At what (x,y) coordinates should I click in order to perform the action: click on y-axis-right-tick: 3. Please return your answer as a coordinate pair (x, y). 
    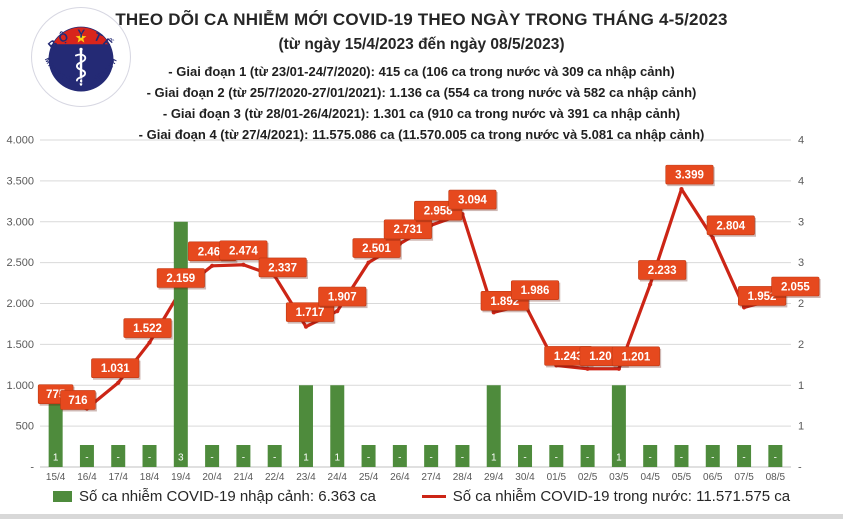
    Looking at the image, I should click on (801, 222).